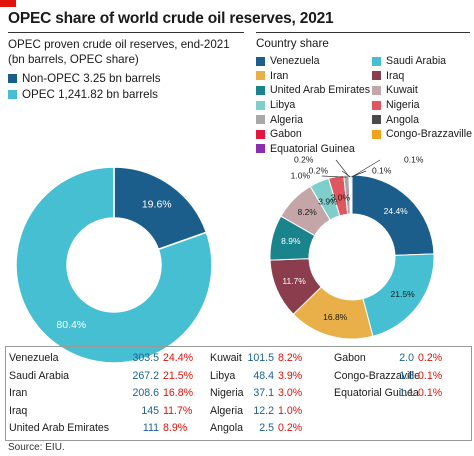  I want to click on data-label-opec-1-241-82-bn-barrels: 80.4%, so click(71, 325).